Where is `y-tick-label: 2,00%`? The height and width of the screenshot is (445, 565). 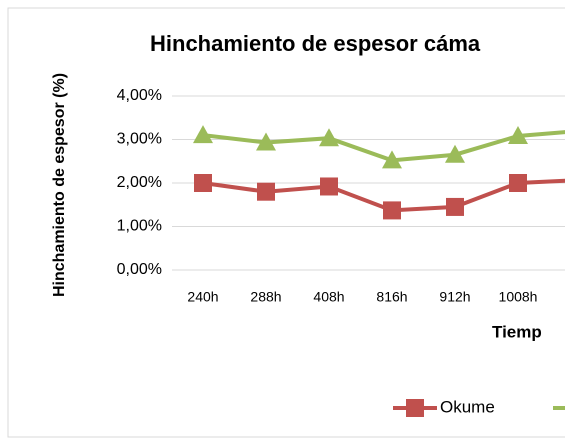
y-tick-label: 2,00% is located at coordinates (139, 182).